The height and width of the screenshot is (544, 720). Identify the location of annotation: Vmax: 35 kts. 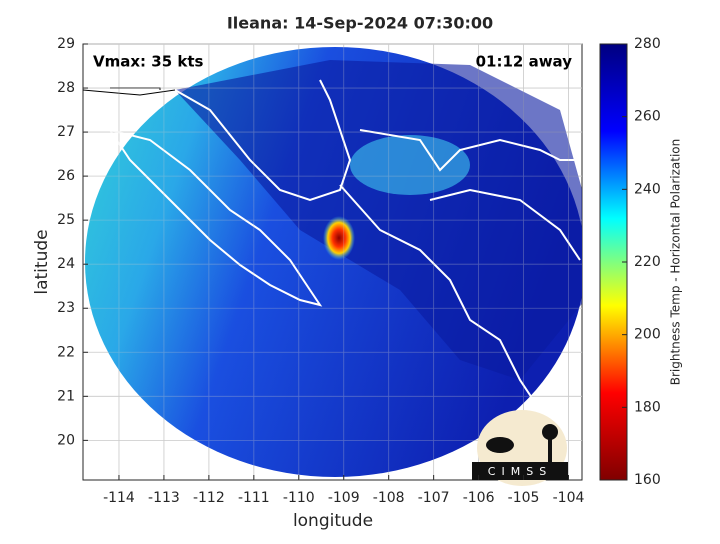
(148, 62).